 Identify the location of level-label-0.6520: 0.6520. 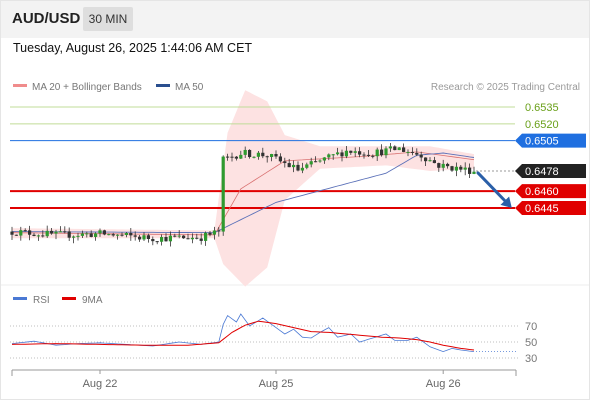
(542, 125).